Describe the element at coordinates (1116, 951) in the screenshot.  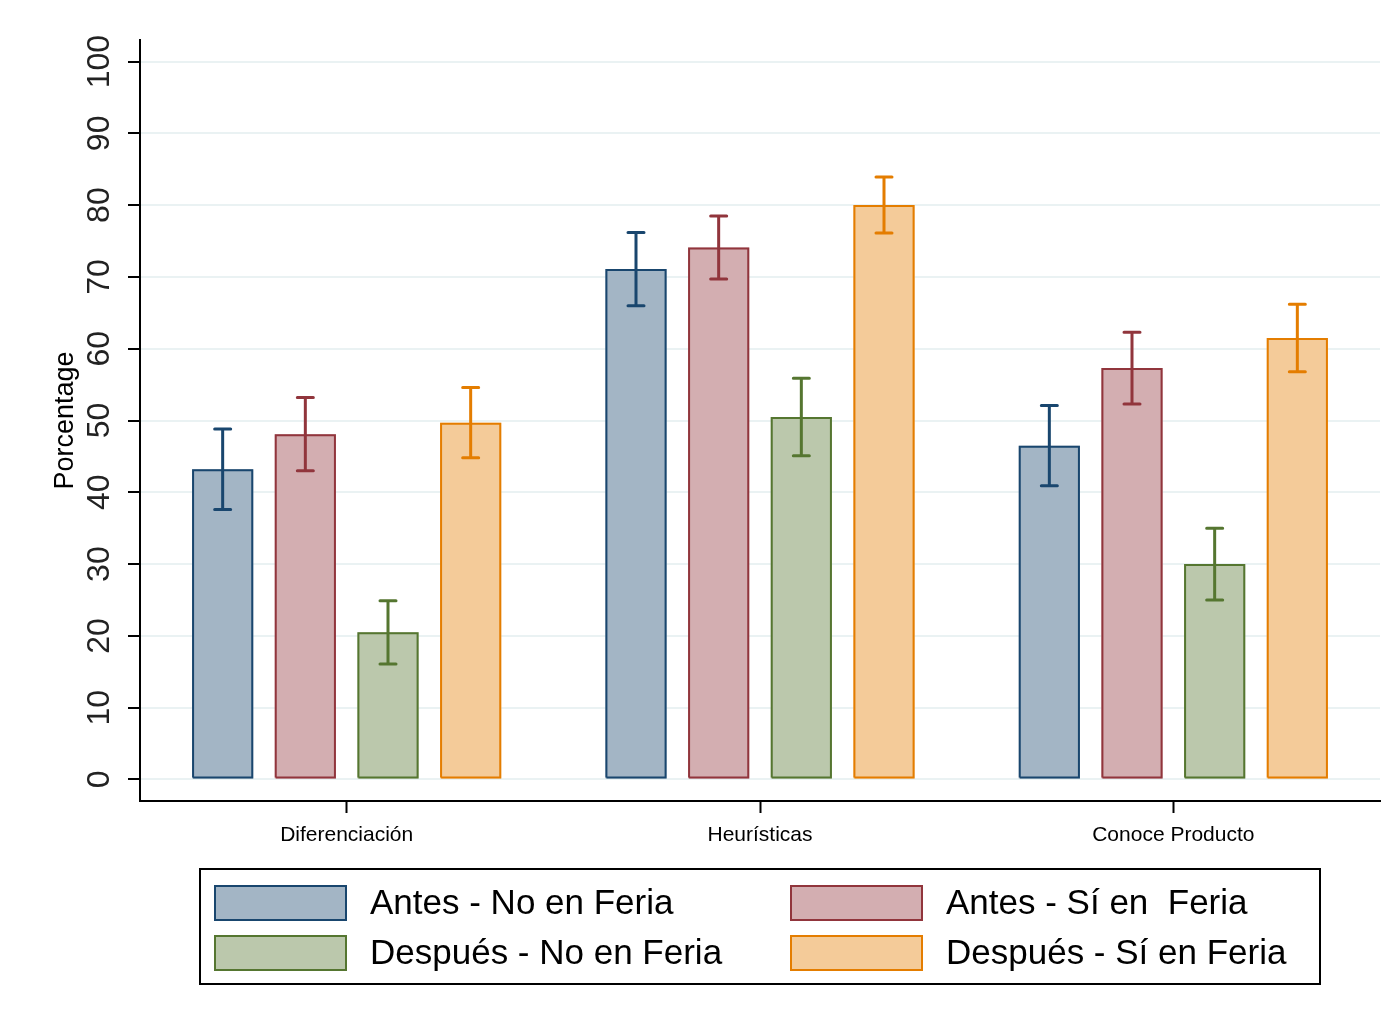
I see `legend-label: Después - Sí en Feria` at that location.